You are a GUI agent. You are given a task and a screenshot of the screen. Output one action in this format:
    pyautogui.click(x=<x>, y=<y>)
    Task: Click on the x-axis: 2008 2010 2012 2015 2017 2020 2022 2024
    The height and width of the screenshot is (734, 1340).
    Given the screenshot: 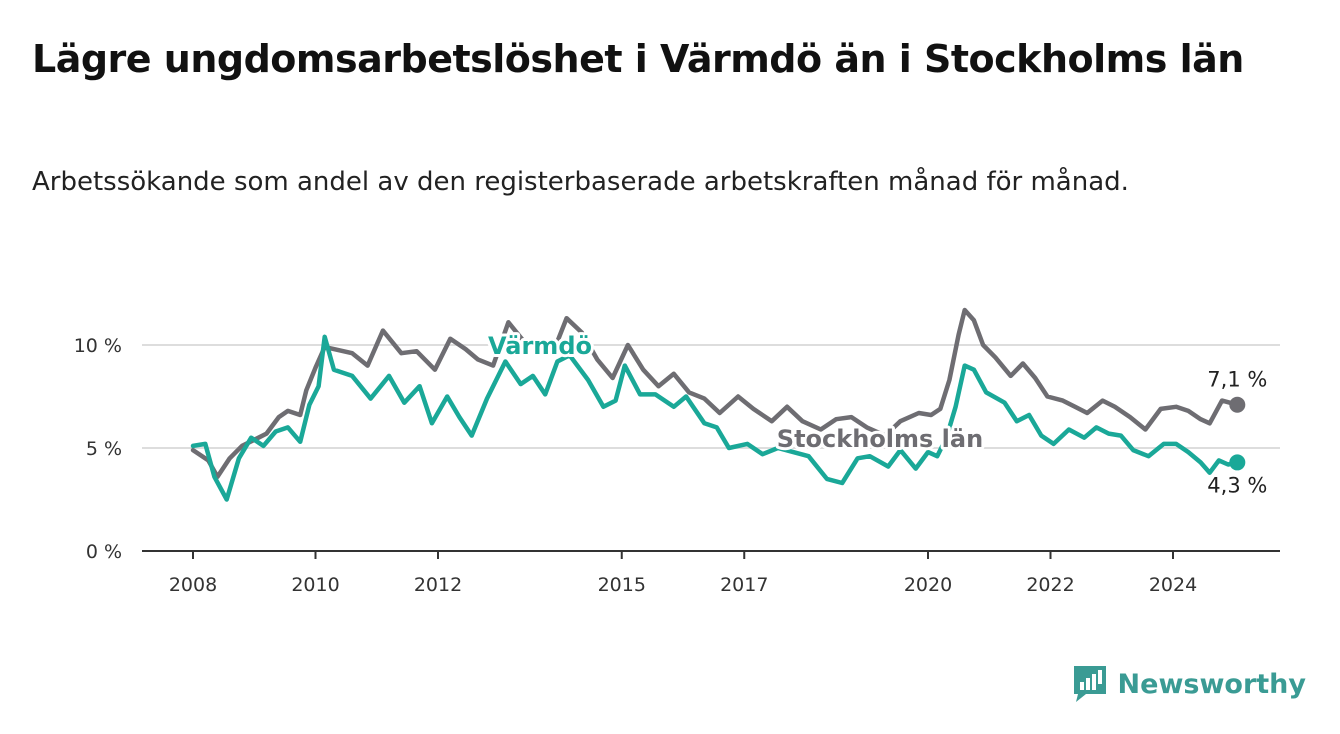 What is the action you would take?
    pyautogui.click(x=711, y=573)
    